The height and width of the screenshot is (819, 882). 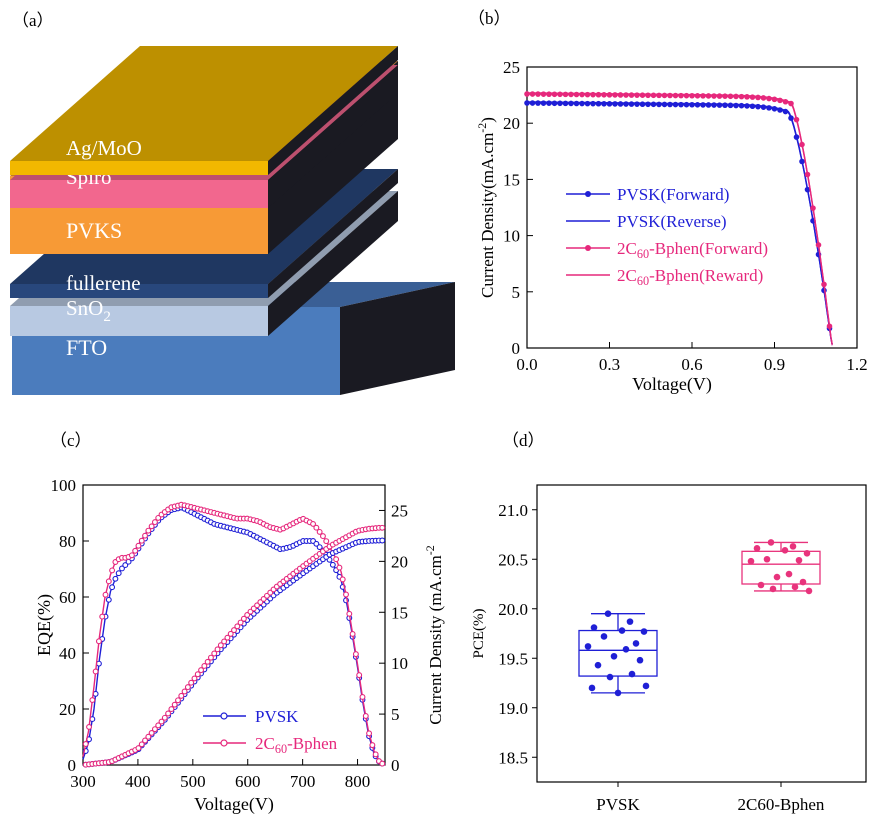 I want to click on eqe-series, so click(x=234, y=634).